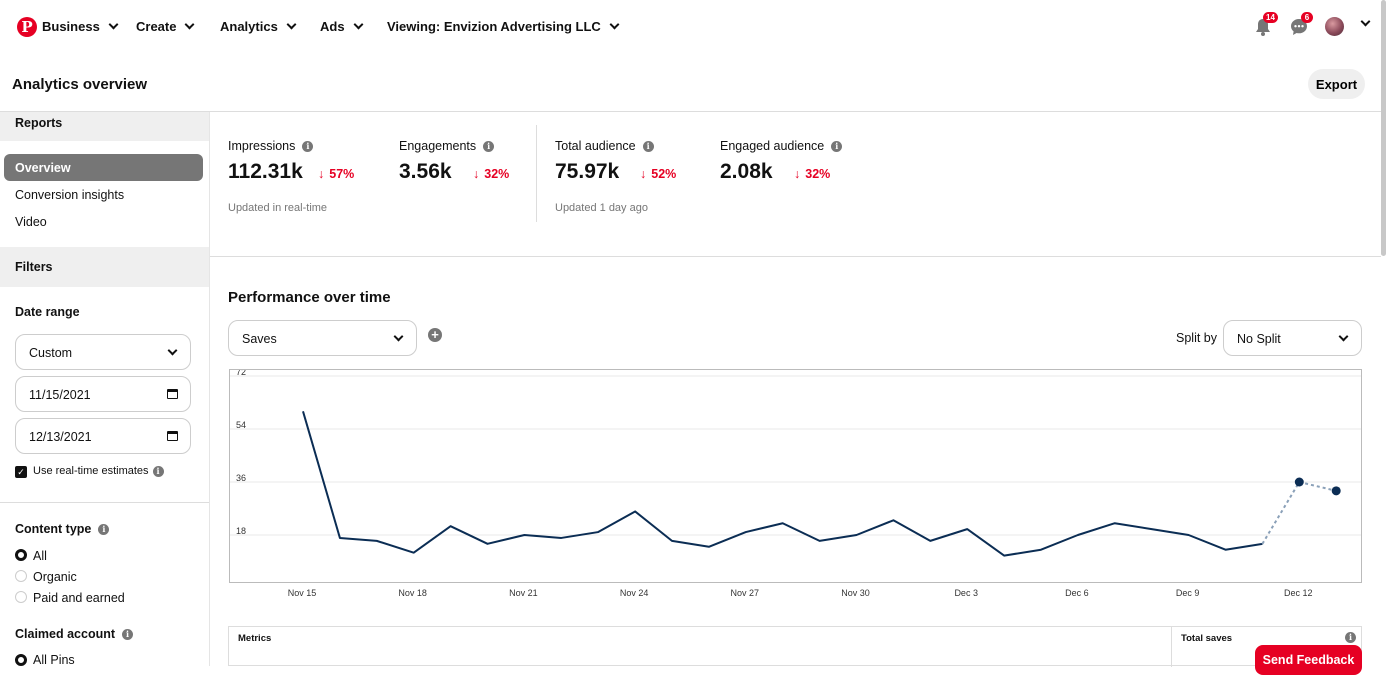 This screenshot has height=675, width=1386. I want to click on date-range-select: Custom, so click(103, 352).